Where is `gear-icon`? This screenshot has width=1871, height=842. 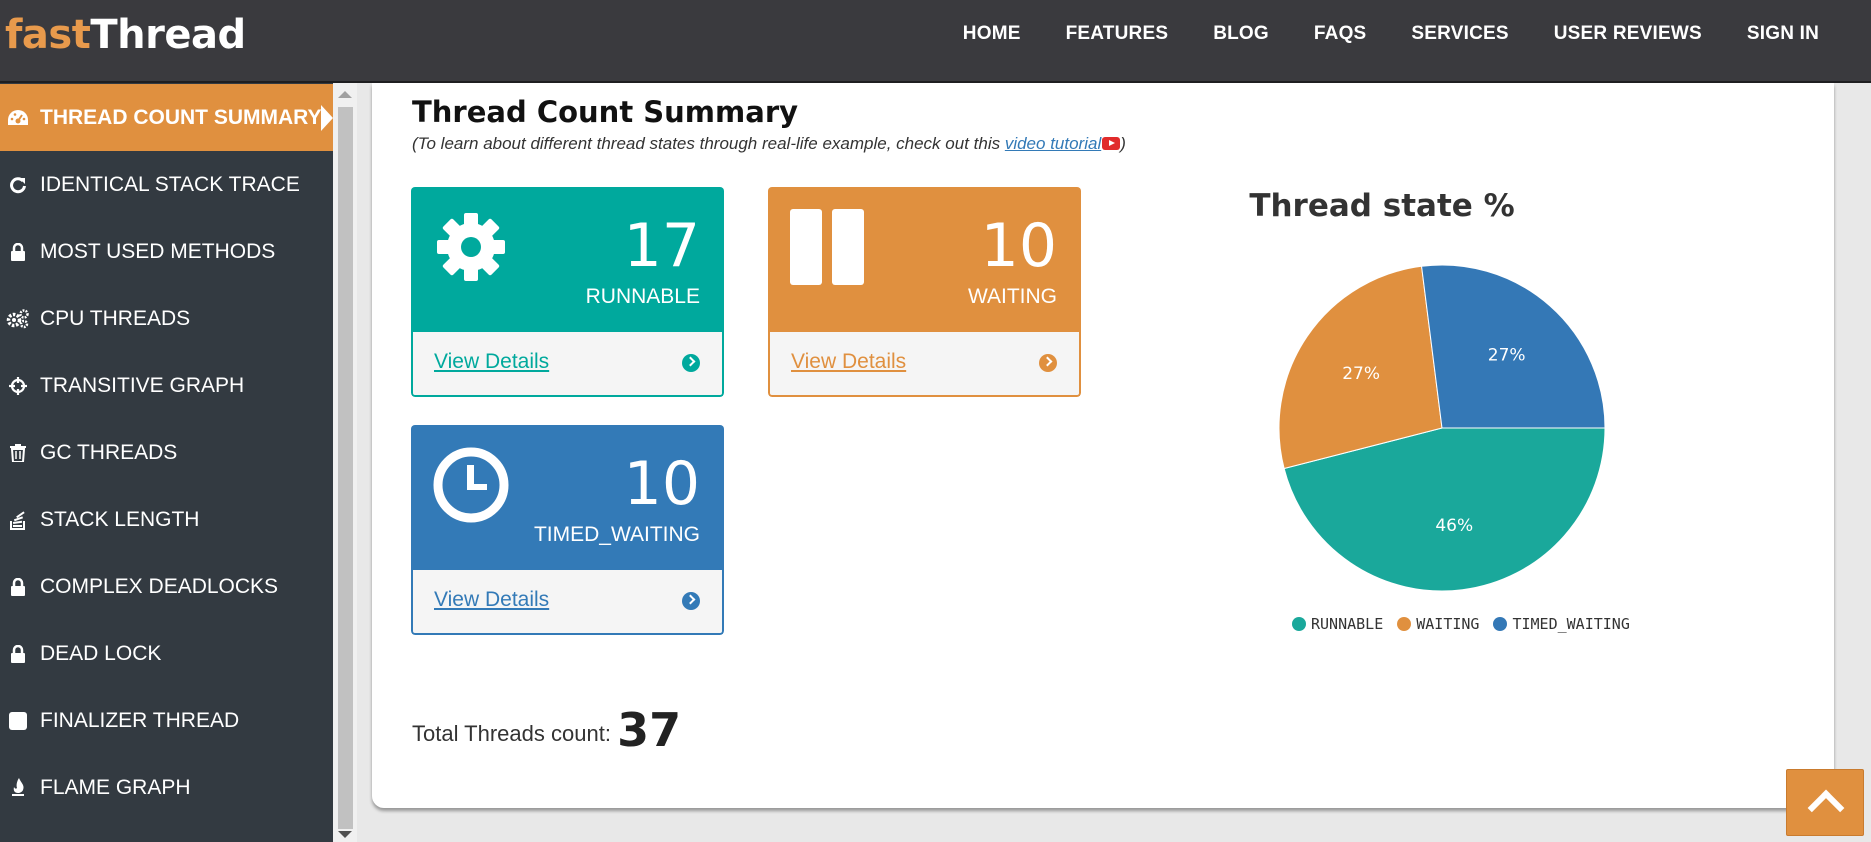
gear-icon is located at coordinates (471, 247).